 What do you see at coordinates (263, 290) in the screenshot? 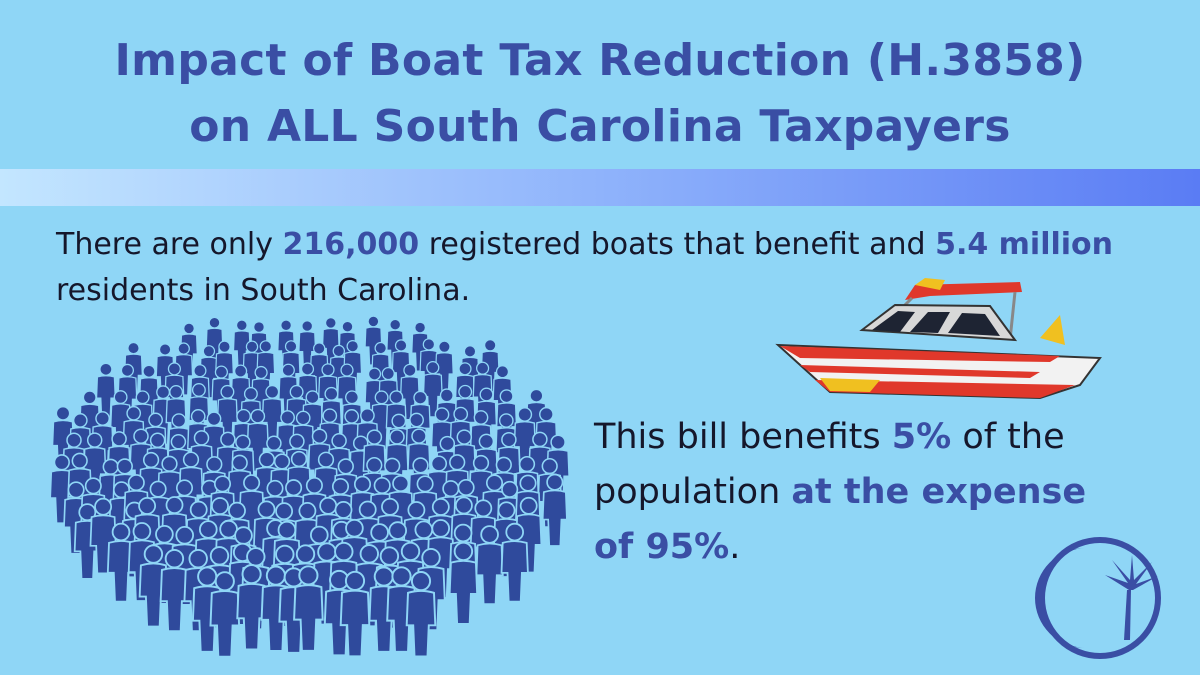
I see `text-segment: residents in South Carolina.` at bounding box center [263, 290].